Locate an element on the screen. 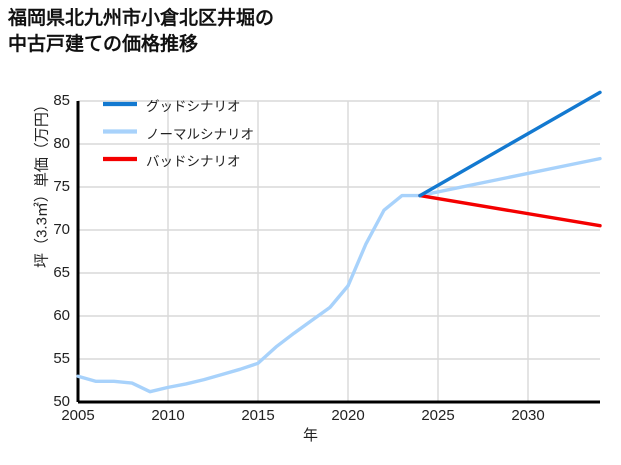  legend-swatches is located at coordinates (120, 131).